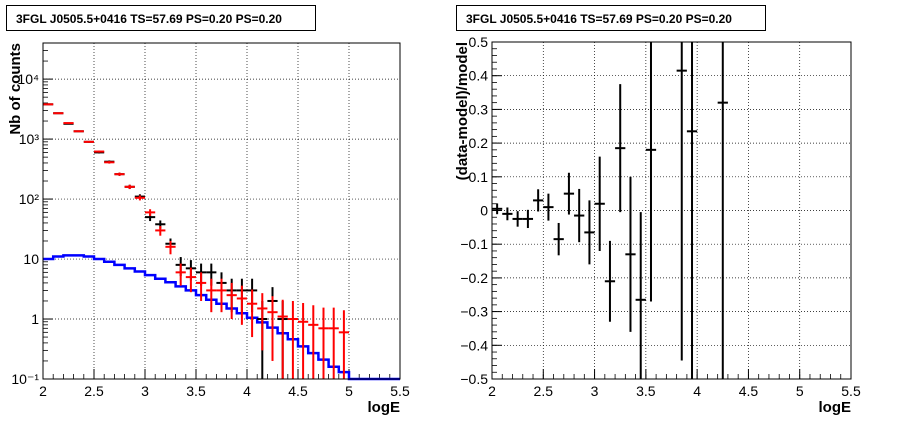 The image size is (898, 421). What do you see at coordinates (474, 345) in the screenshot?
I see `y-tick-label: −0.4` at bounding box center [474, 345].